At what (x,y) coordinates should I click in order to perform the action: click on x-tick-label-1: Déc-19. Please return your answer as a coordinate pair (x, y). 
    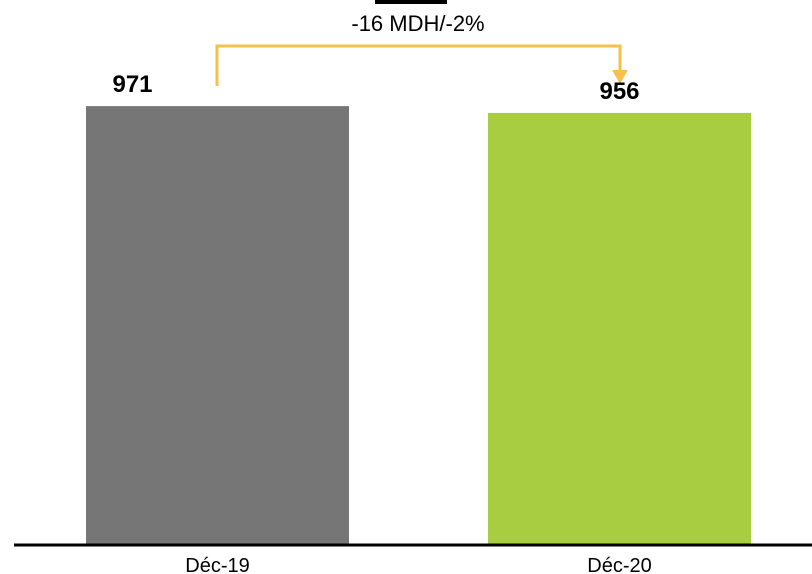
    Looking at the image, I should click on (217, 564).